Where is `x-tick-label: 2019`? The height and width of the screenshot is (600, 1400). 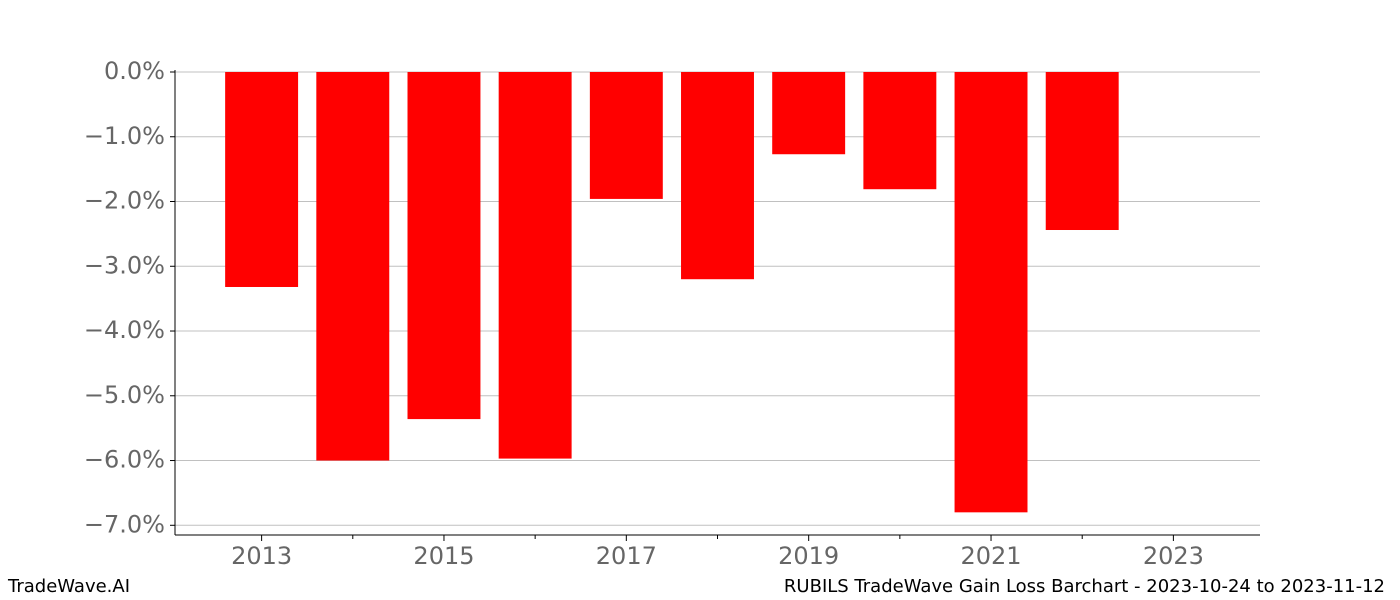
x-tick-label: 2019 is located at coordinates (808, 556).